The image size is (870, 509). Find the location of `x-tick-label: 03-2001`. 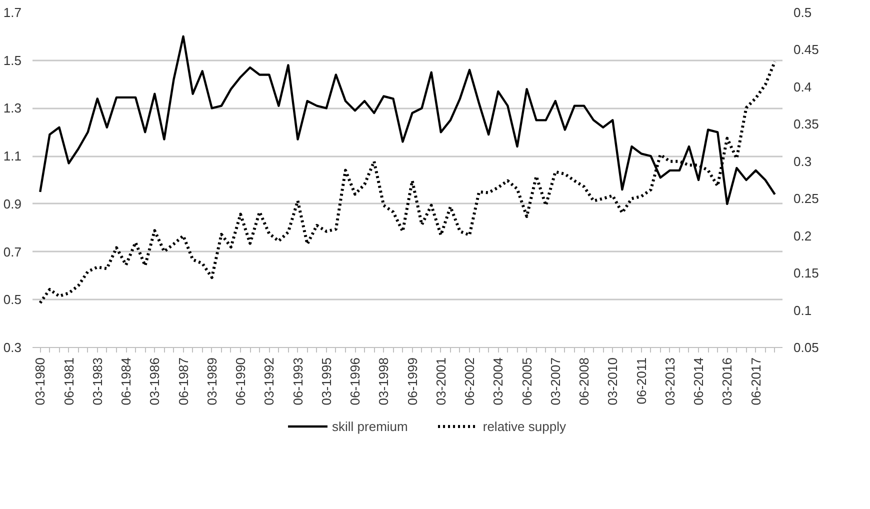

x-tick-label: 03-2001 is located at coordinates (440, 381).